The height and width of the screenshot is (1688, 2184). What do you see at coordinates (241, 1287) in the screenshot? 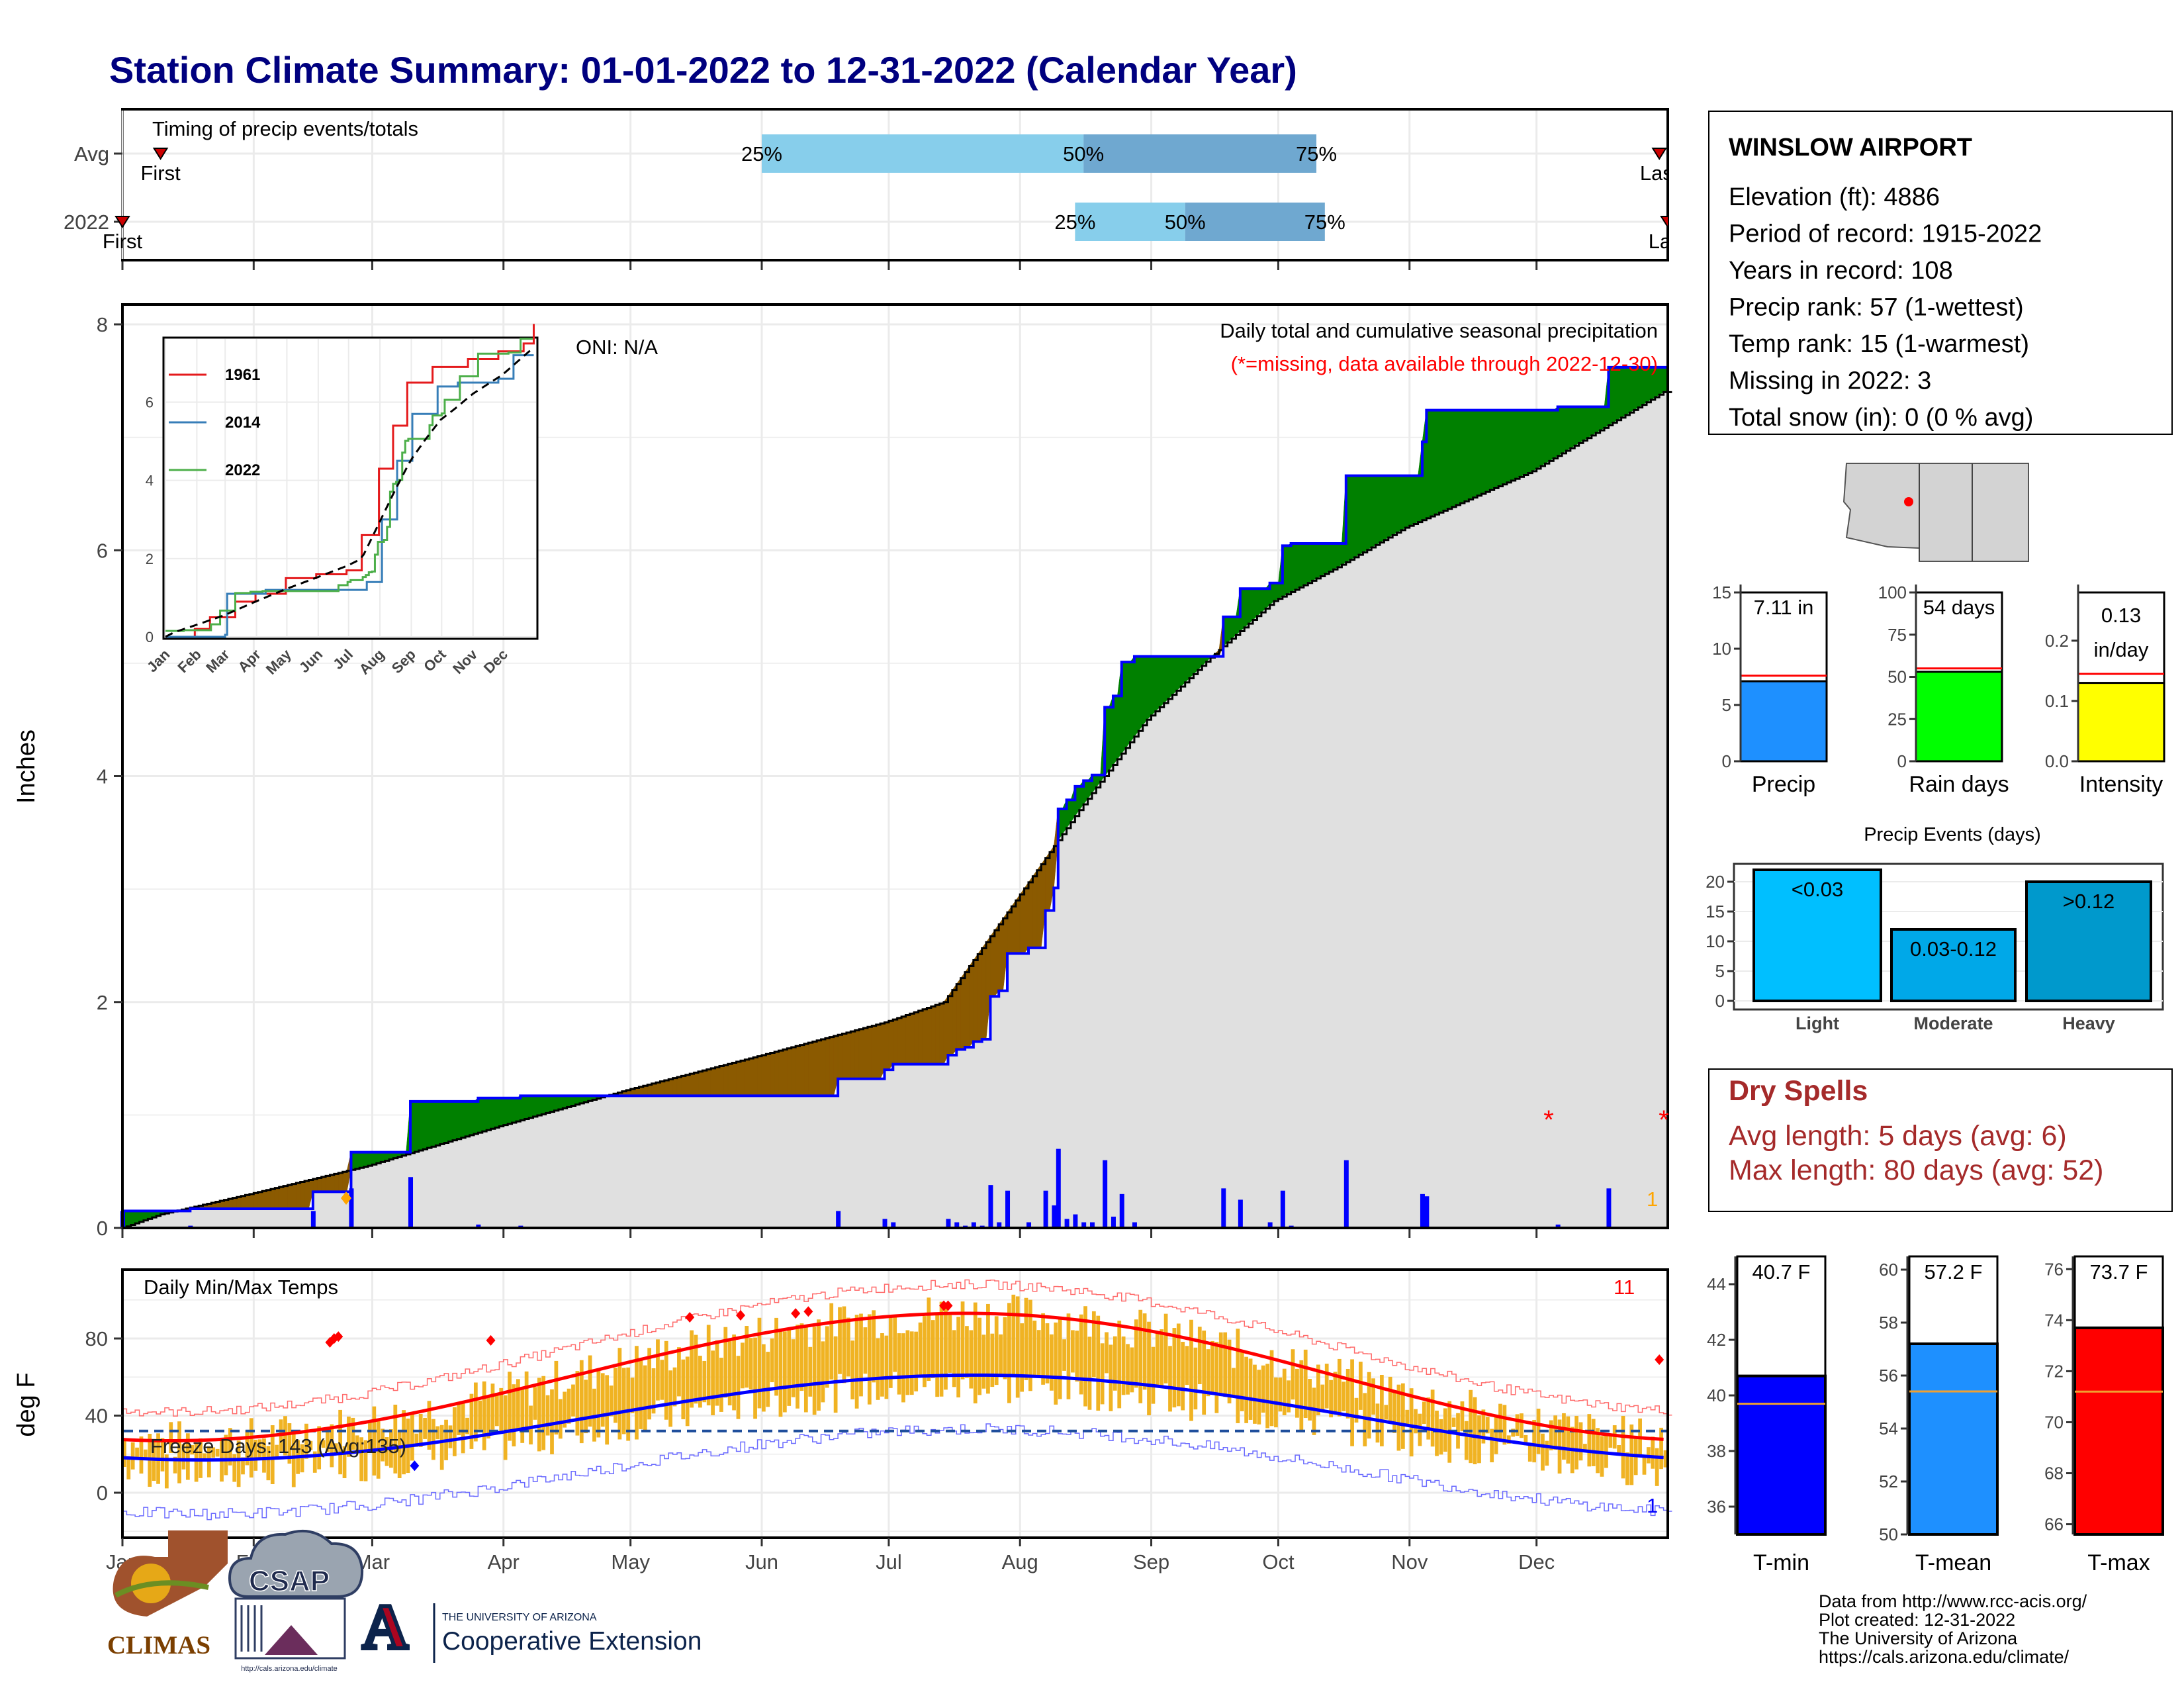
I see `temp-title: Daily Min/Max Temps` at bounding box center [241, 1287].